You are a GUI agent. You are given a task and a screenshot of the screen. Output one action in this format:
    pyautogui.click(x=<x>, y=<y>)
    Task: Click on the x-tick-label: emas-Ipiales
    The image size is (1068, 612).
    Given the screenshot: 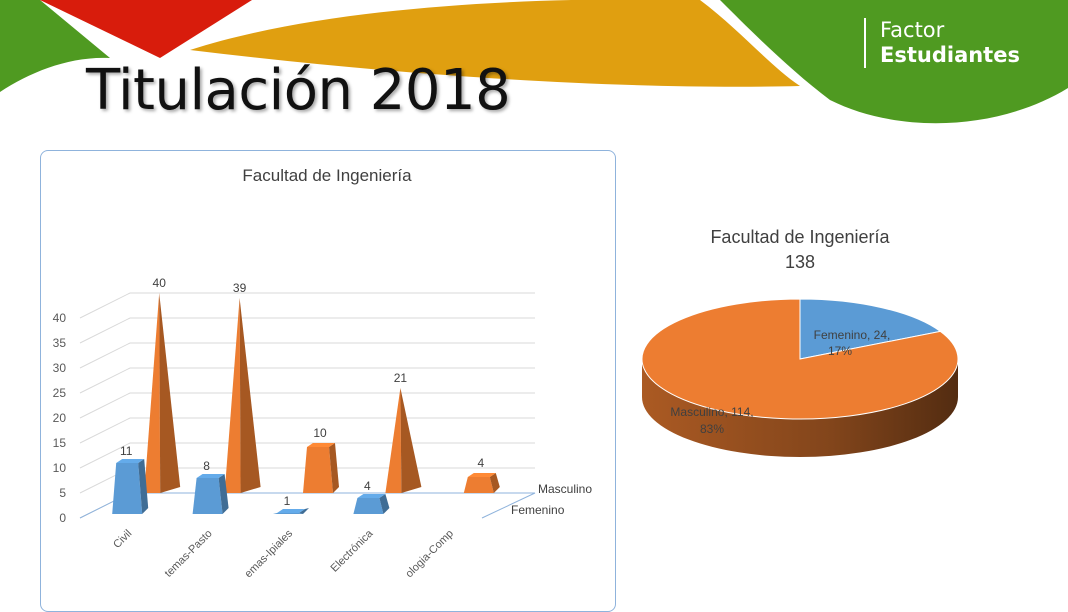 What is the action you would take?
    pyautogui.click(x=269, y=553)
    